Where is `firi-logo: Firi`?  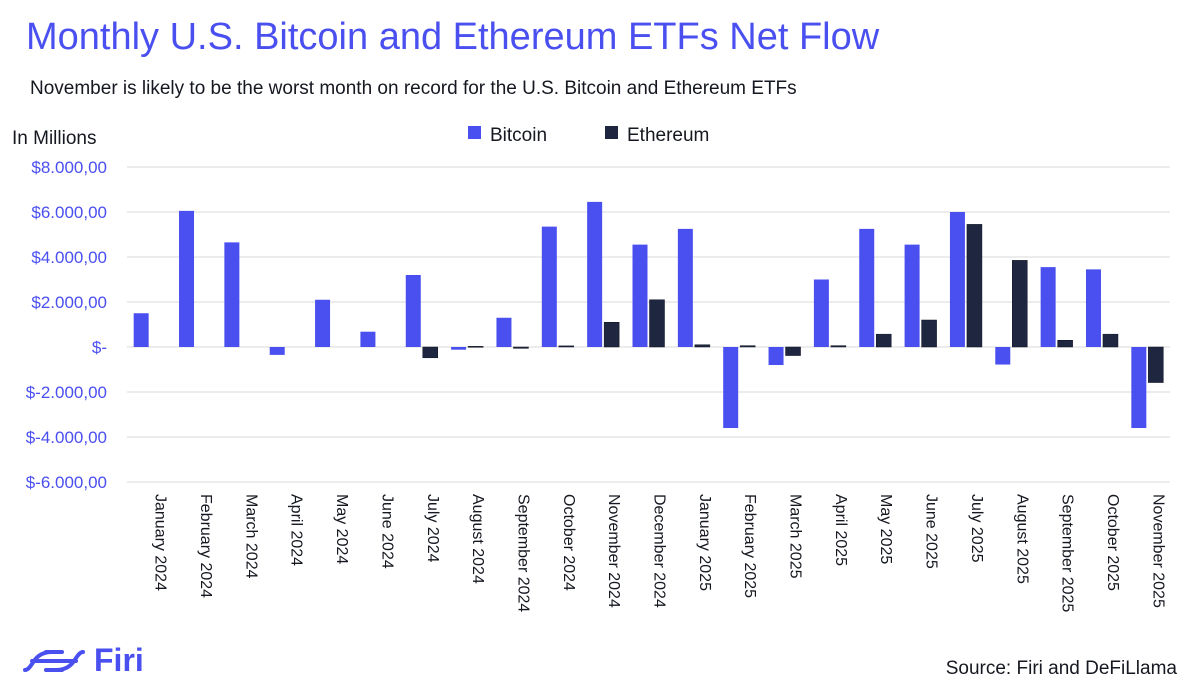
firi-logo: Firi is located at coordinates (83, 660).